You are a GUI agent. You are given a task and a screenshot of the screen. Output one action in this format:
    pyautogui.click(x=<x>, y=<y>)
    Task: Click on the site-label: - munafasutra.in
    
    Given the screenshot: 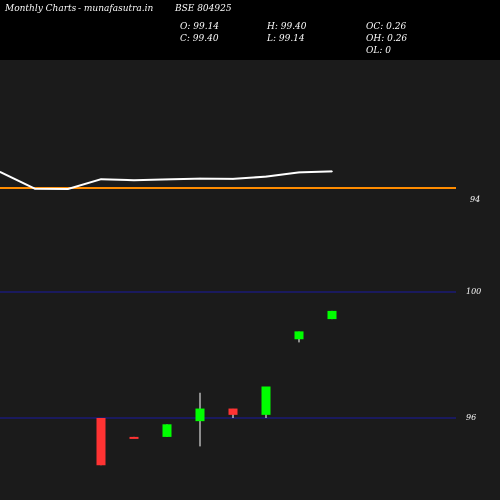 What is the action you would take?
    pyautogui.click(x=116, y=9)
    